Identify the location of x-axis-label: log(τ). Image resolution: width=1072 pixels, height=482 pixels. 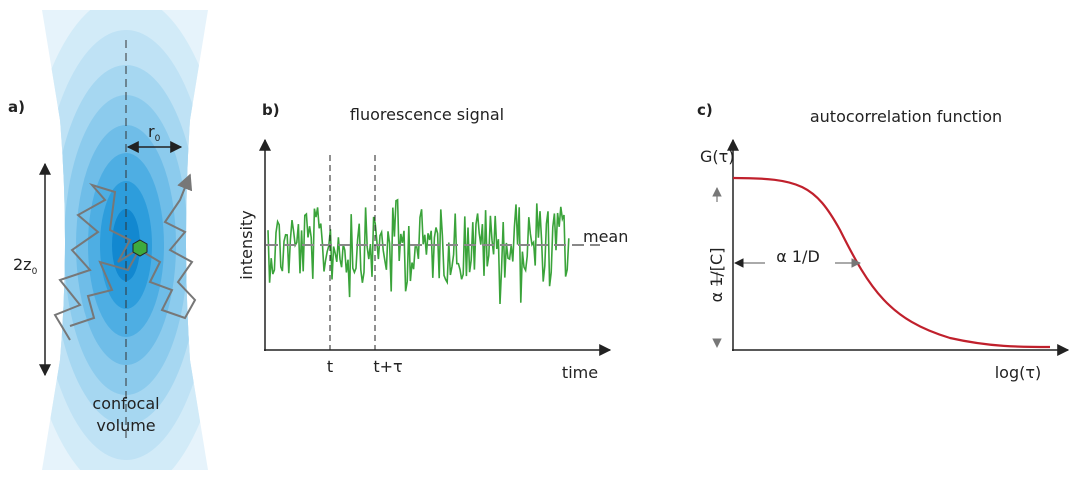
(1018, 372).